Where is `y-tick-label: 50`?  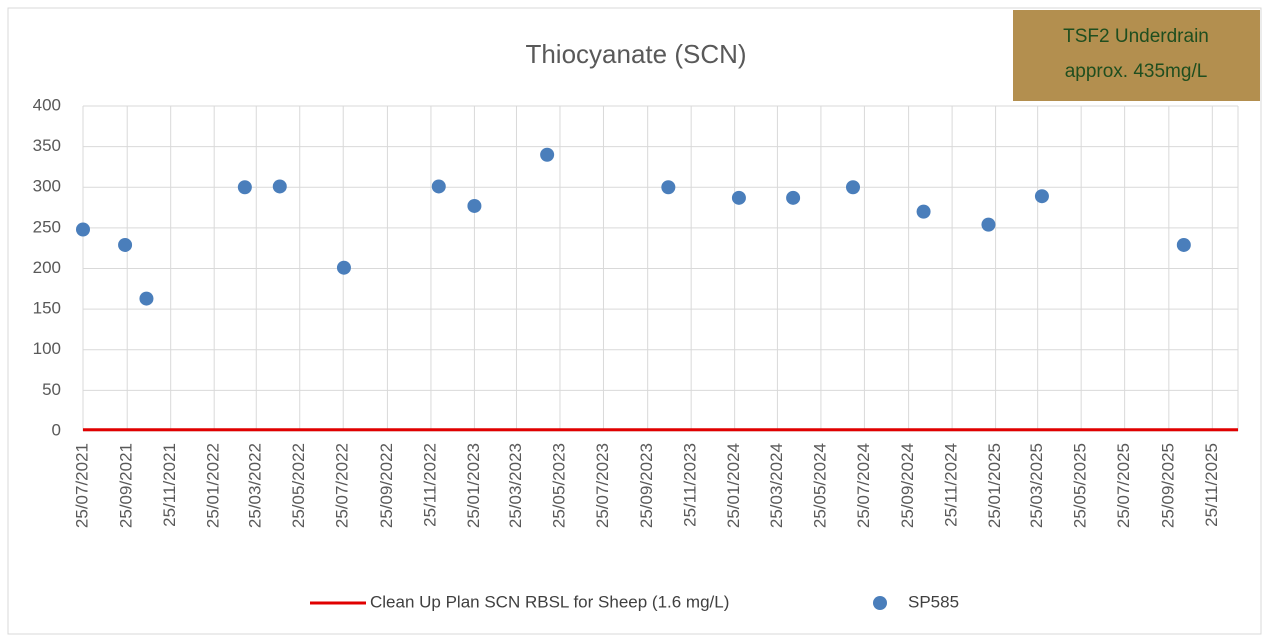
y-tick-label: 50 is located at coordinates (51, 389).